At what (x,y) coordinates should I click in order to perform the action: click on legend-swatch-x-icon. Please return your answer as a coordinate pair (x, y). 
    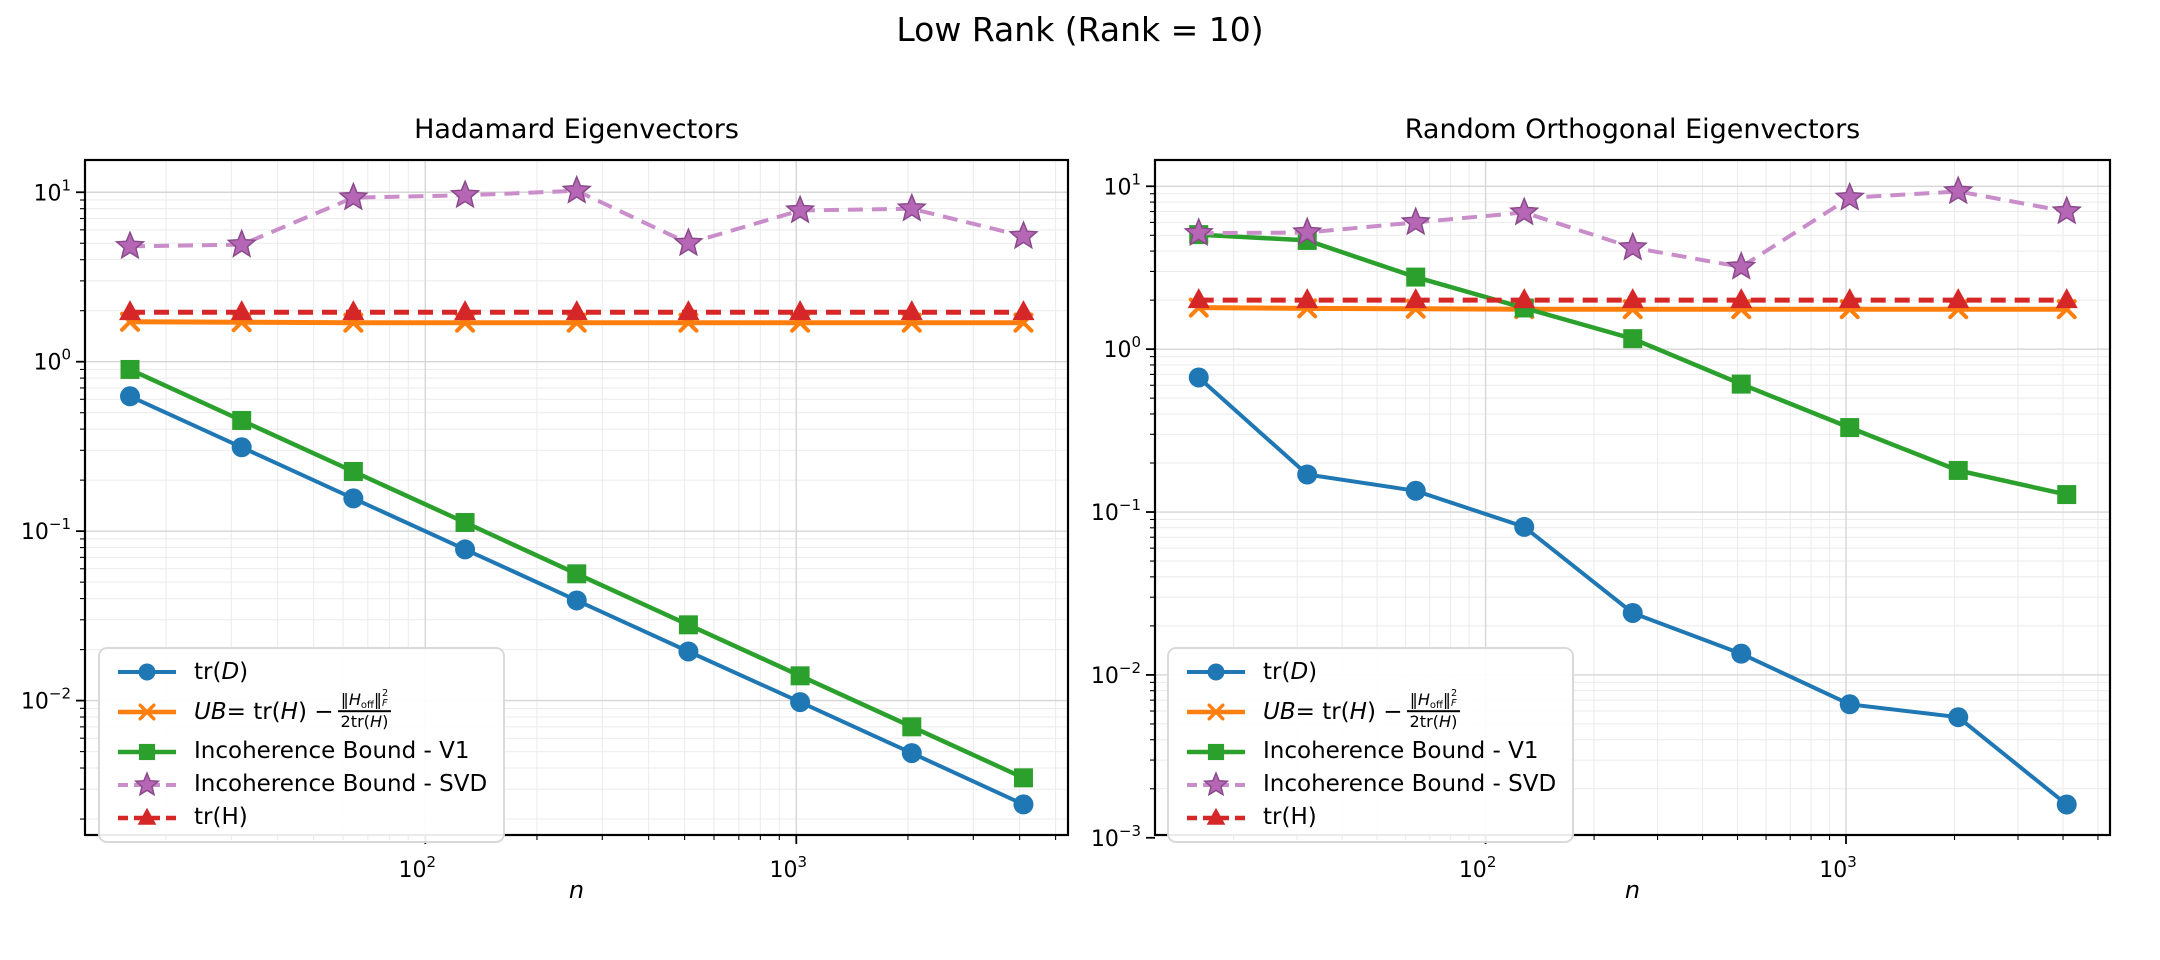
    Looking at the image, I should click on (147, 712).